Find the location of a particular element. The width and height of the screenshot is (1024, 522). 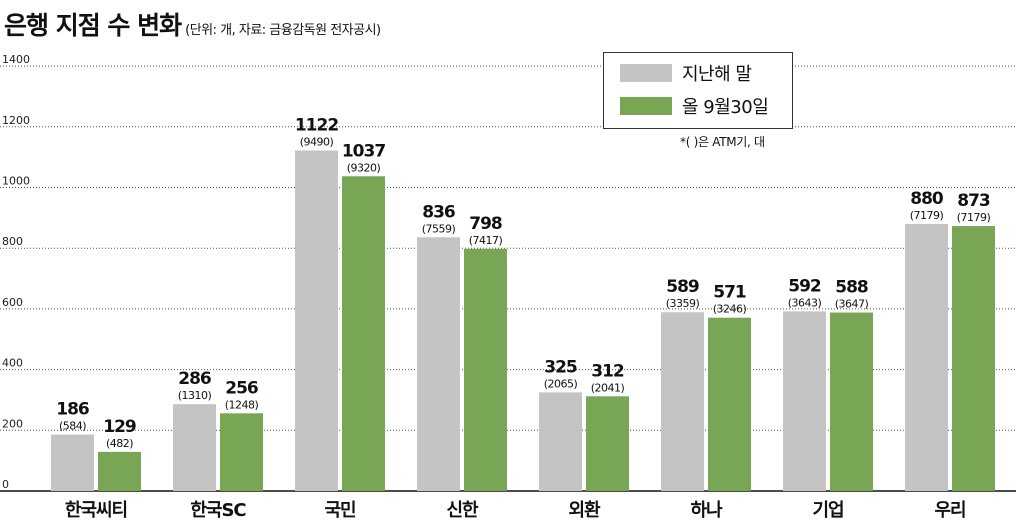

y-tick-label: 600 is located at coordinates (12, 302).